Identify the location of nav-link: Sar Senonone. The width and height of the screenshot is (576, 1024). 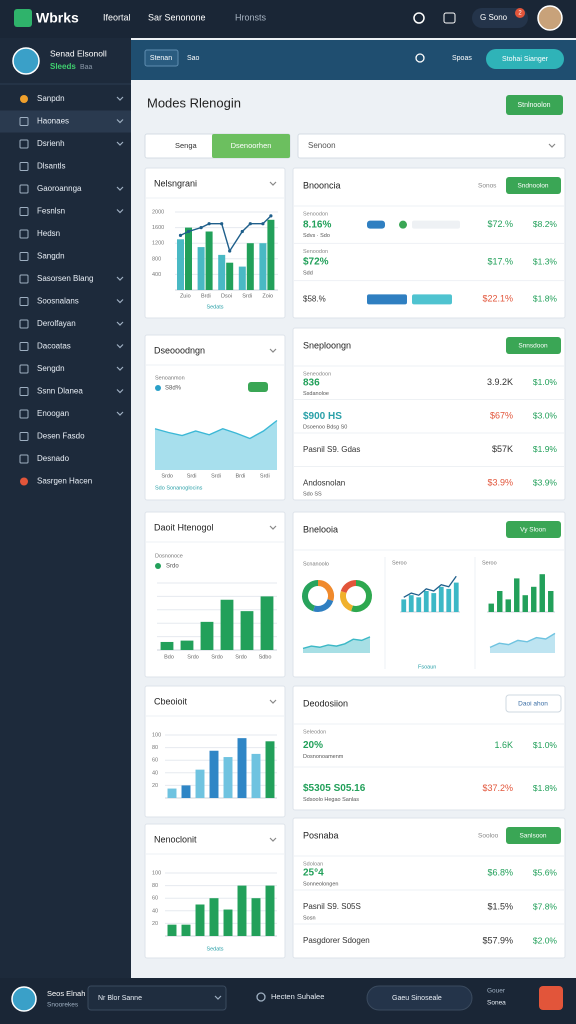
(177, 17).